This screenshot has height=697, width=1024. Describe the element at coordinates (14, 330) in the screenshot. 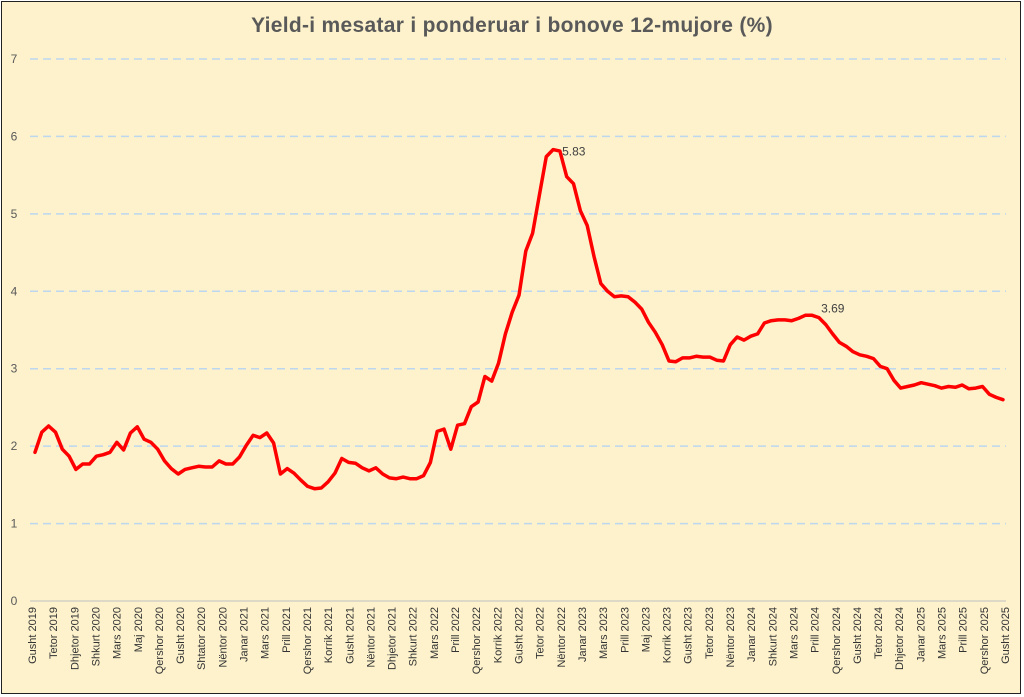

I see `y-axis-ticks: 0 1 2 3 4 5 6 7` at that location.